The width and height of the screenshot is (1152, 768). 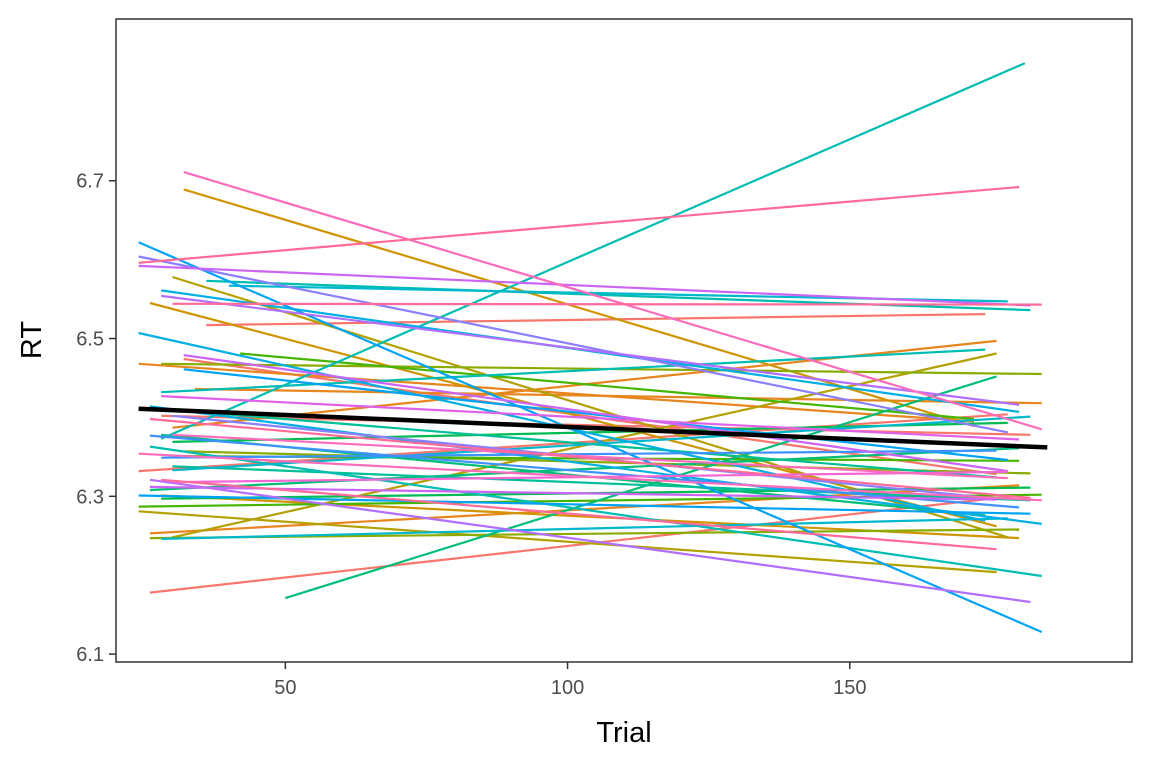 I want to click on overall-fit-line, so click(x=593, y=428).